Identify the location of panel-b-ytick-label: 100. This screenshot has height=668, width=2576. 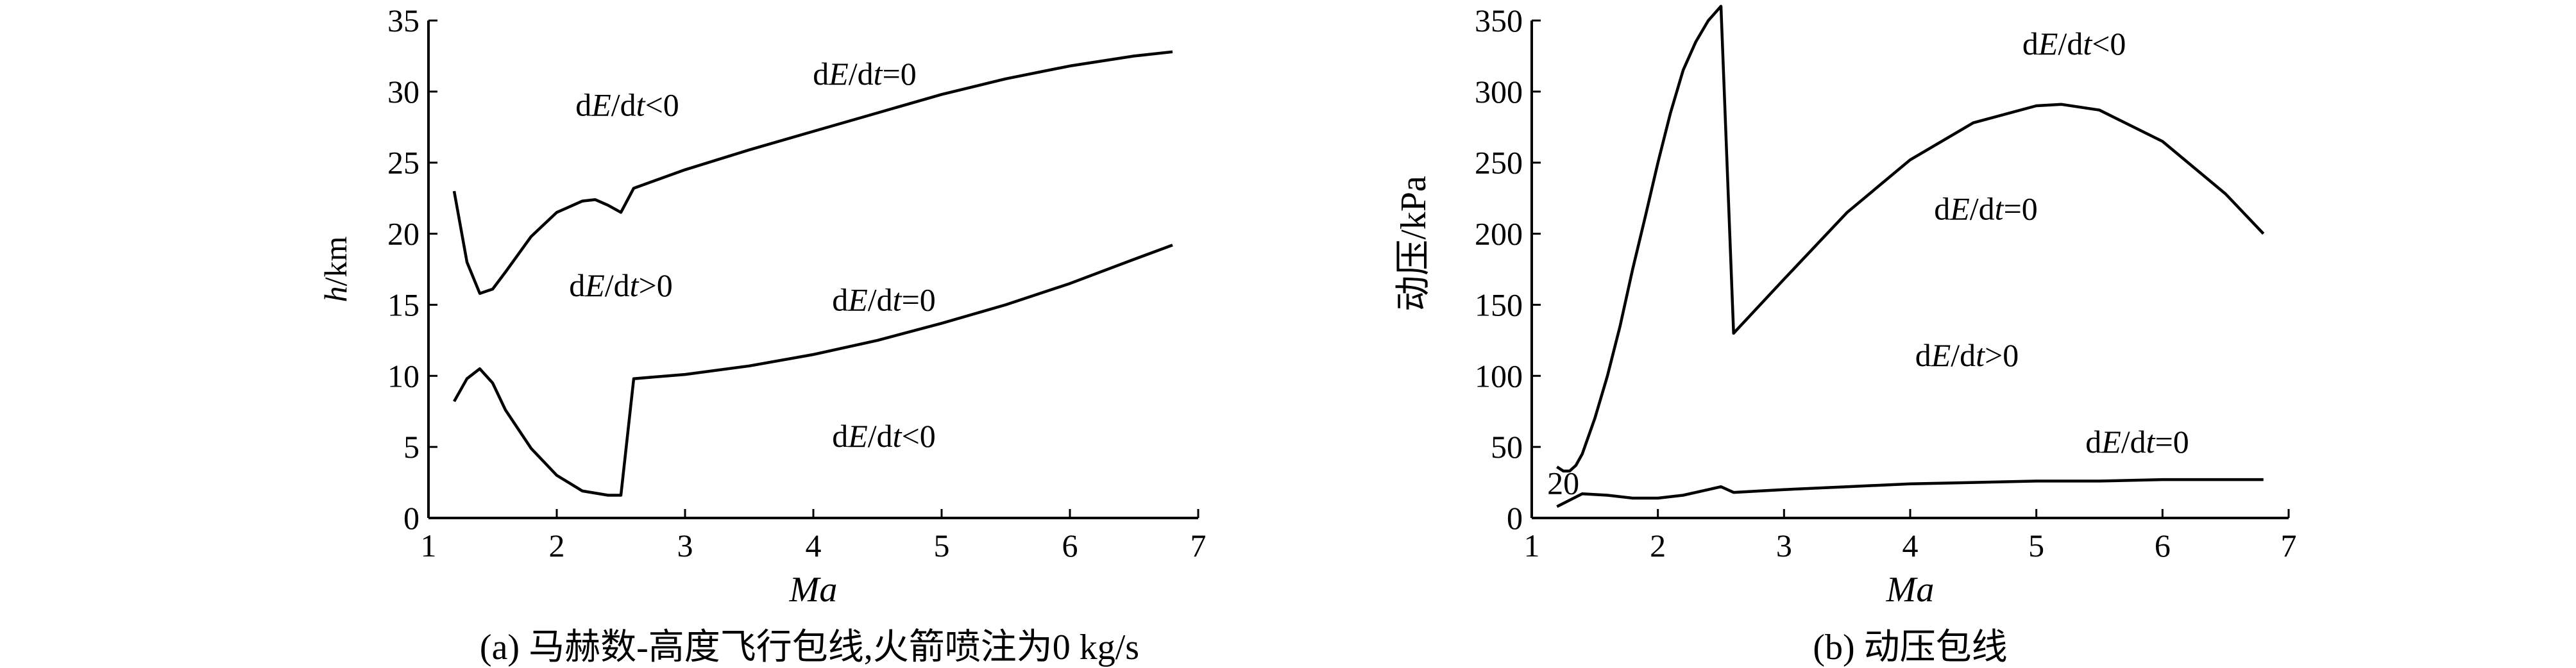
(1499, 376).